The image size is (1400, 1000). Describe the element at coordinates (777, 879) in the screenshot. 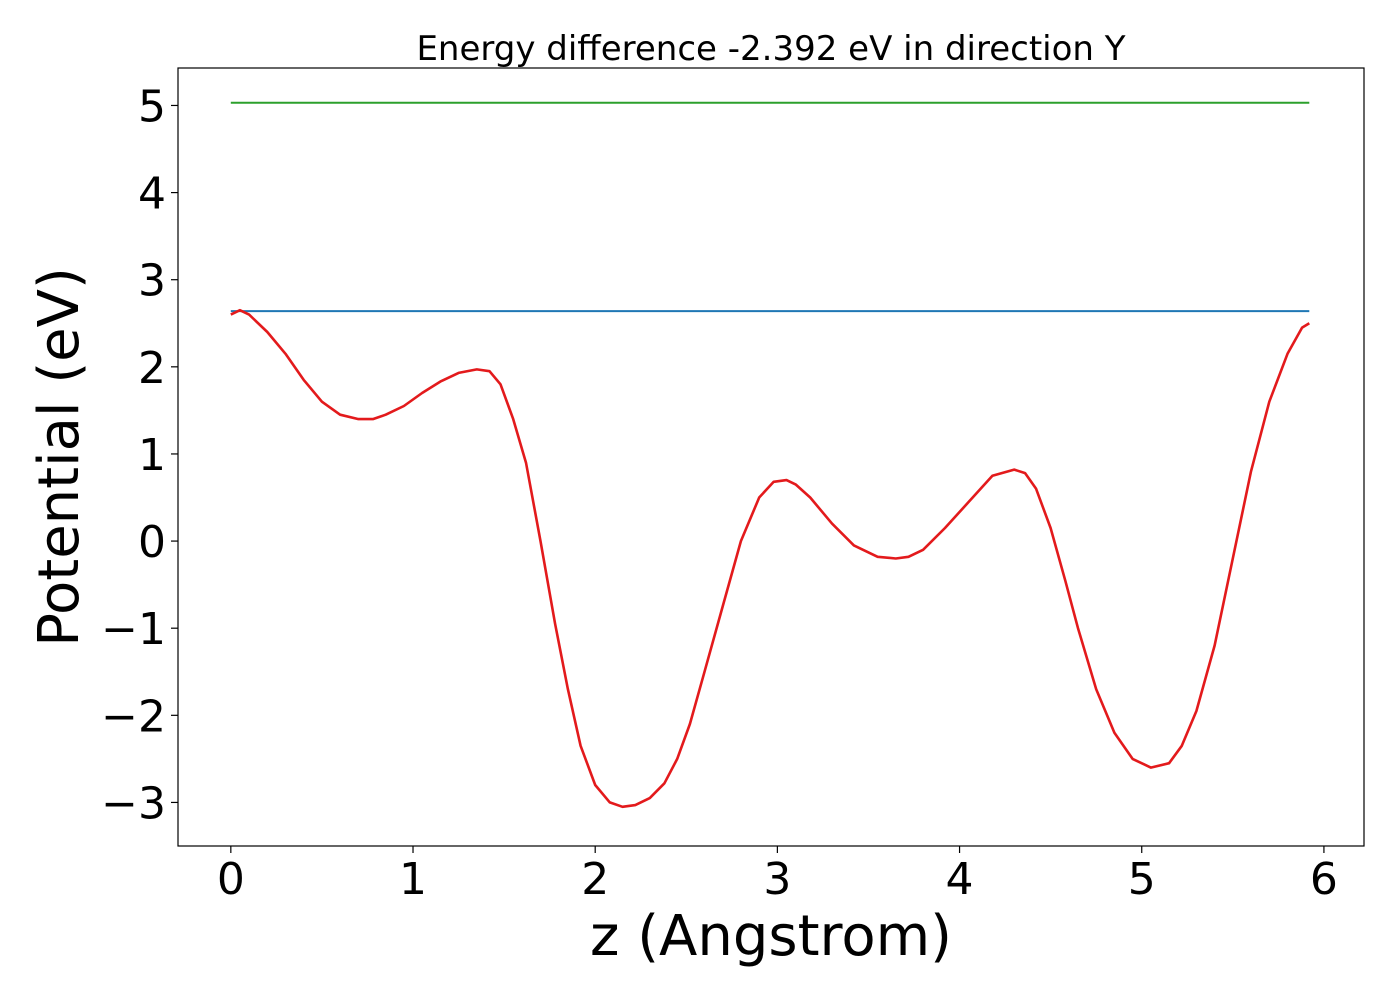

I see `x-tick-label: 3` at that location.